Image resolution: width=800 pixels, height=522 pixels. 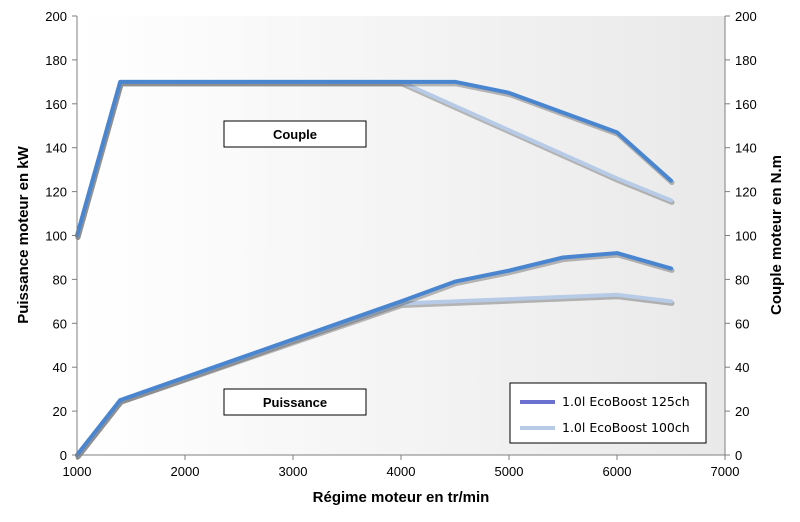 I want to click on x-axis-title: Régime moteur en tr/min, so click(x=401, y=497).